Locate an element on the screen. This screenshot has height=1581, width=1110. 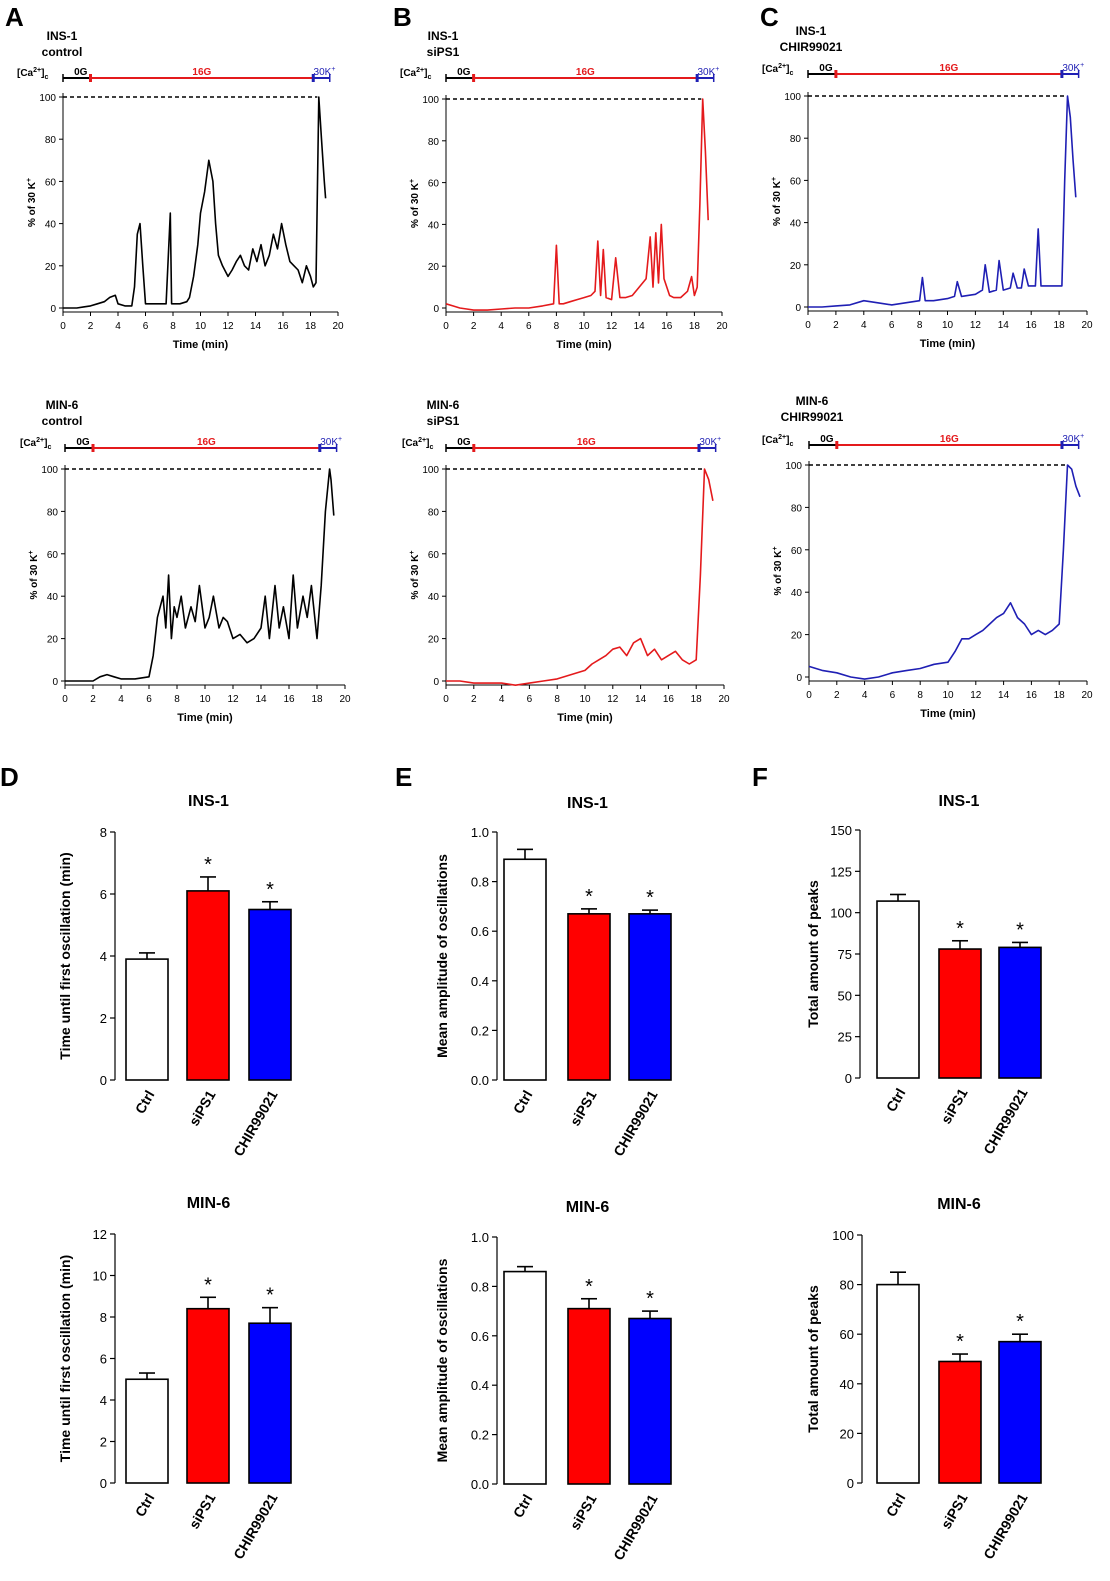
x-tick-label: 2 is located at coordinates (836, 325).